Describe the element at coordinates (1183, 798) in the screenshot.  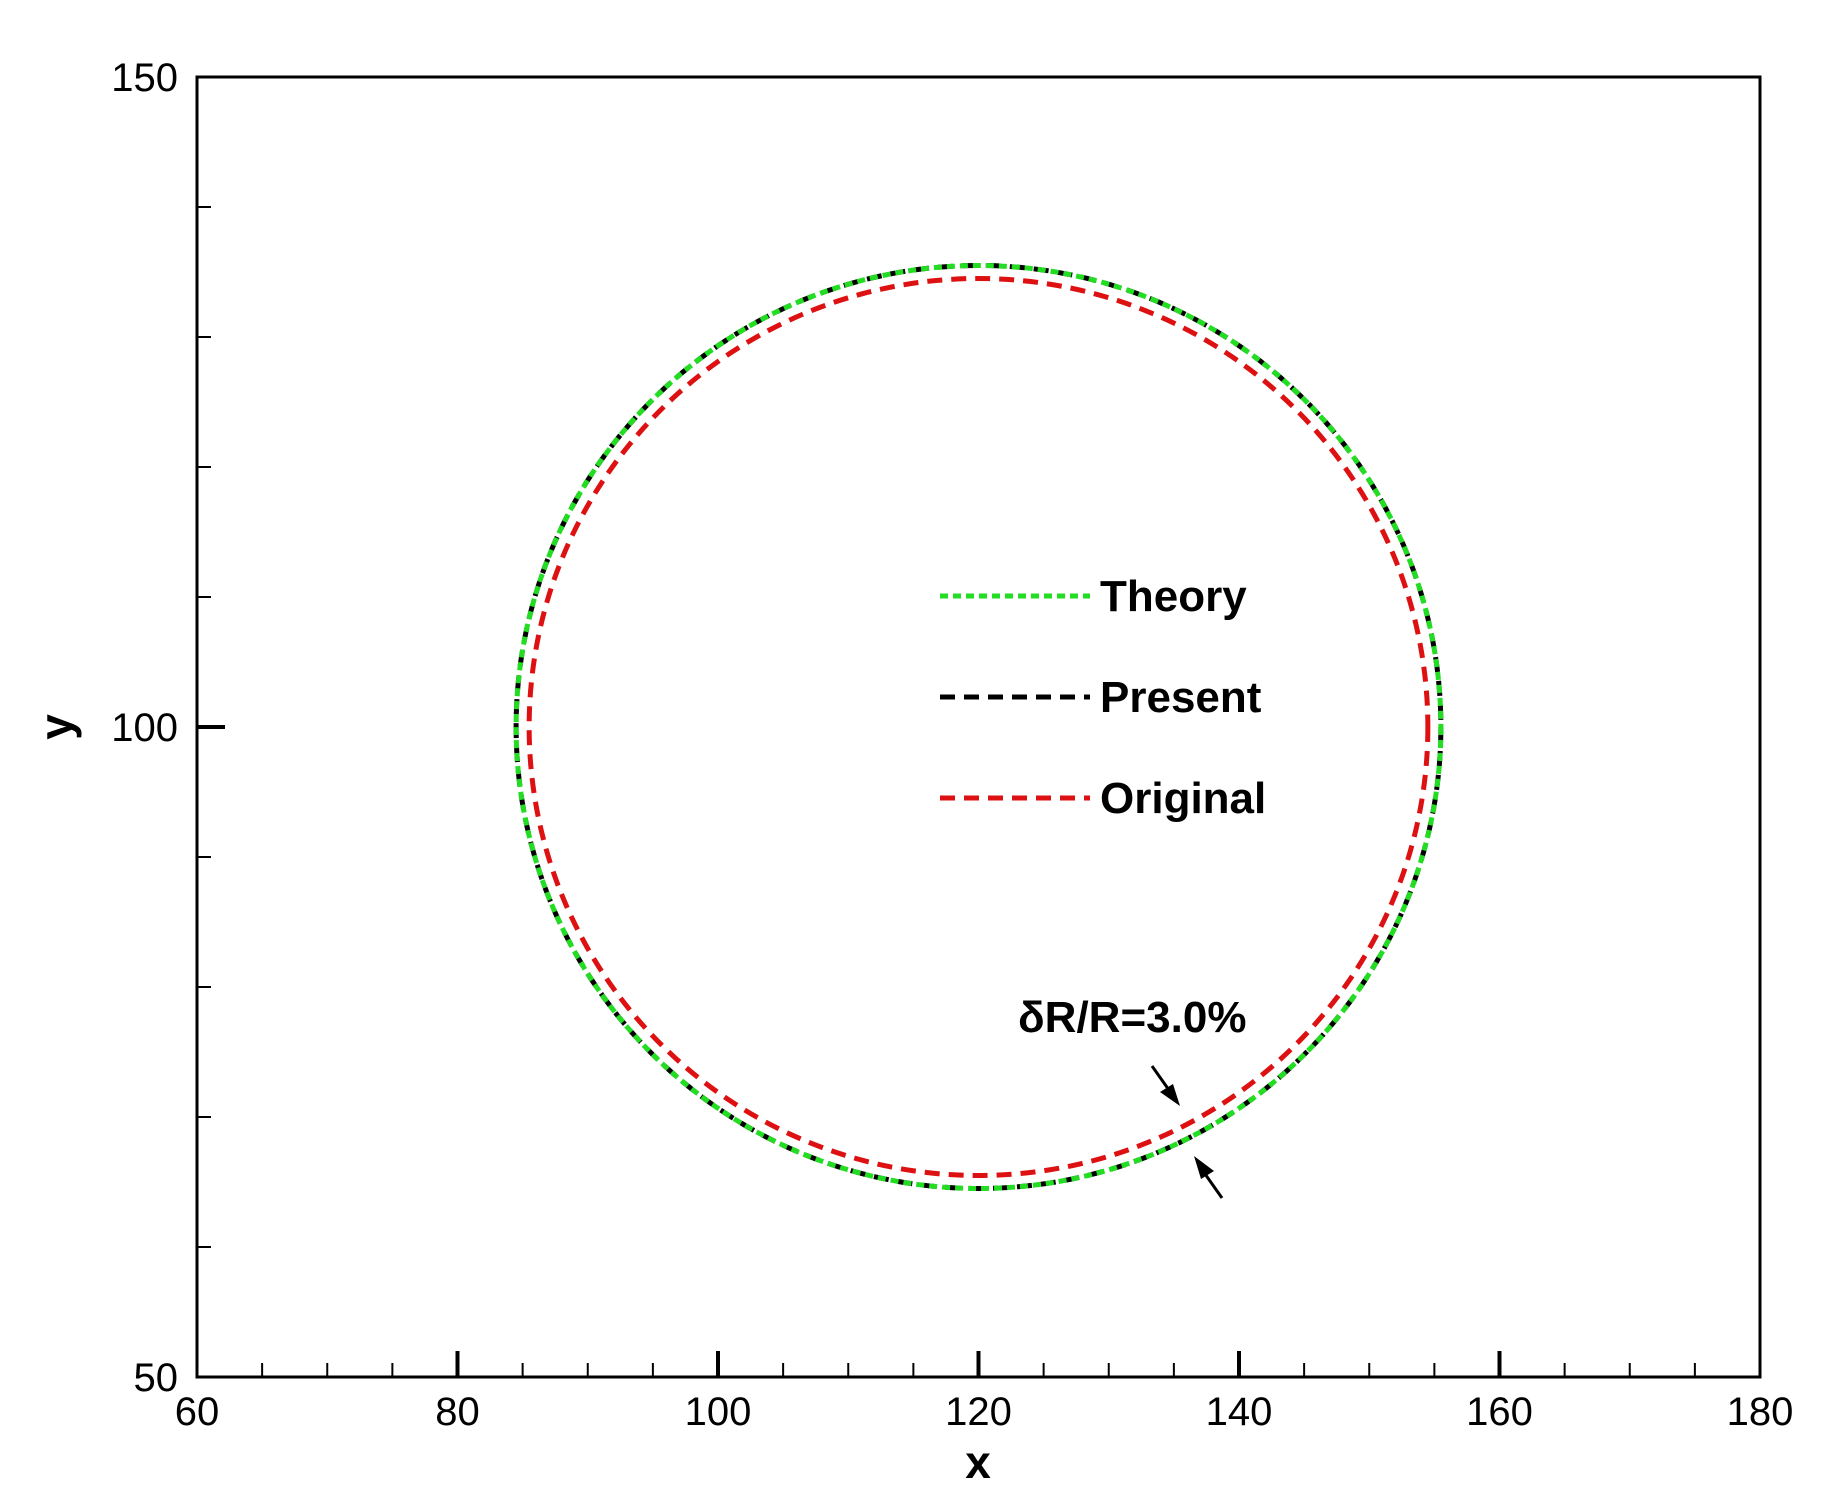
I see `legend-label-original: Original` at that location.